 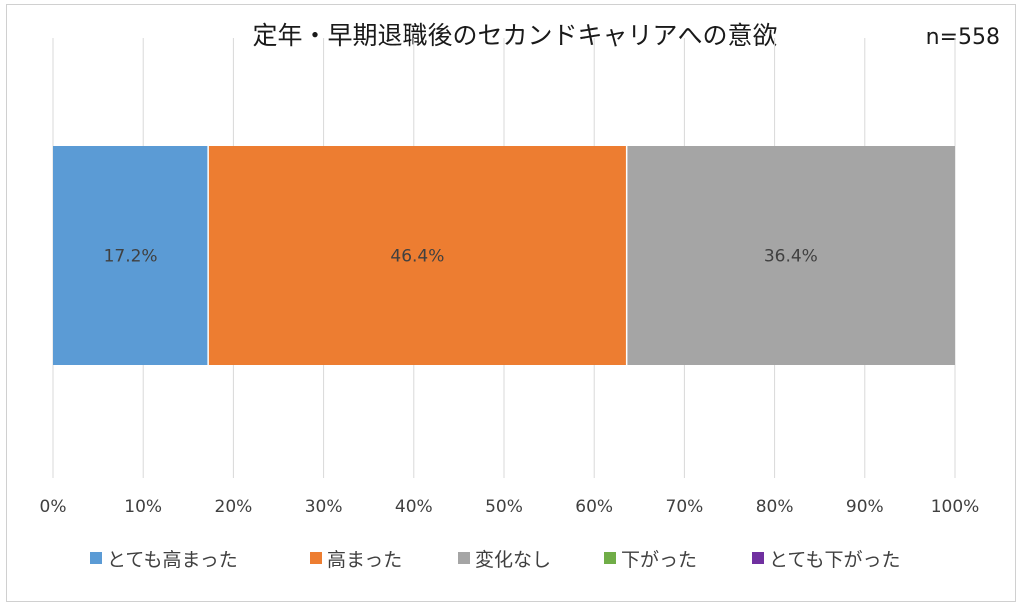 What do you see at coordinates (234, 507) in the screenshot?
I see `x-tick-label: 20%` at bounding box center [234, 507].